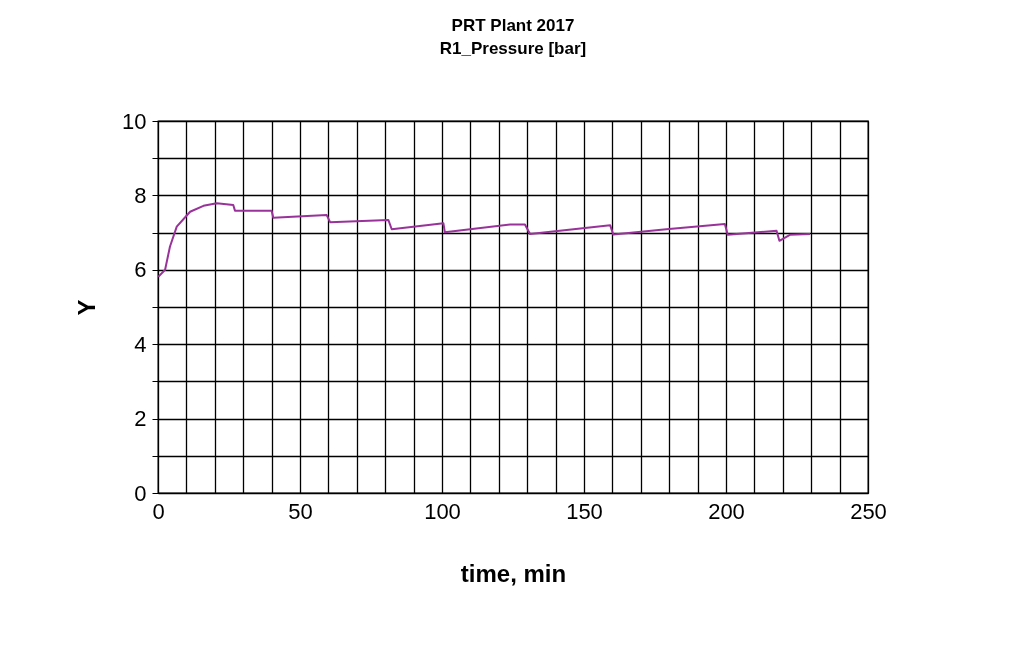 This screenshot has height=646, width=1032. I want to click on y-tick-label: 0, so click(140, 493).